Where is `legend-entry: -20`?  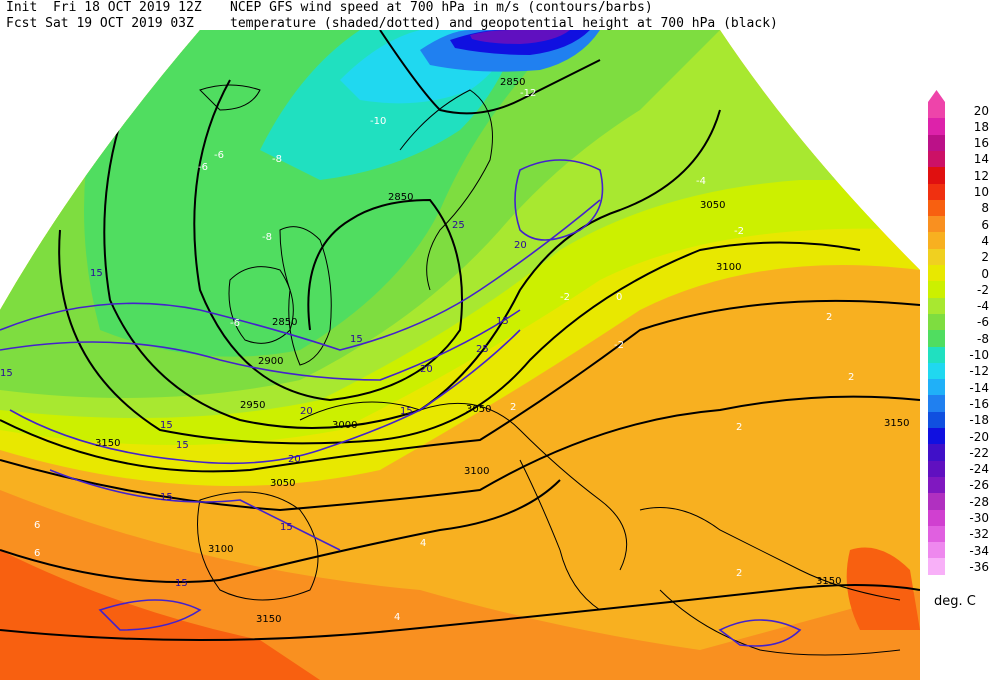
legend-entry: -20 is located at coordinates (958, 436).